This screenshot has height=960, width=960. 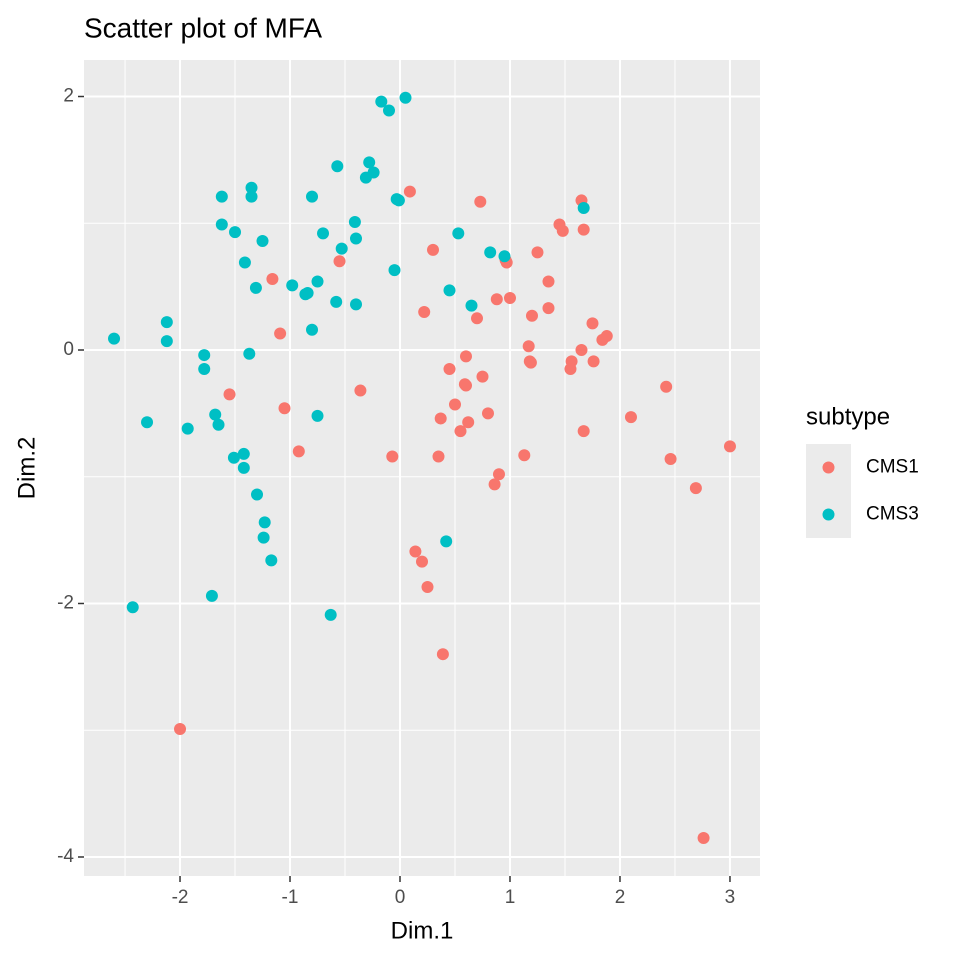 What do you see at coordinates (290, 897) in the screenshot?
I see `x-tick-label: -1` at bounding box center [290, 897].